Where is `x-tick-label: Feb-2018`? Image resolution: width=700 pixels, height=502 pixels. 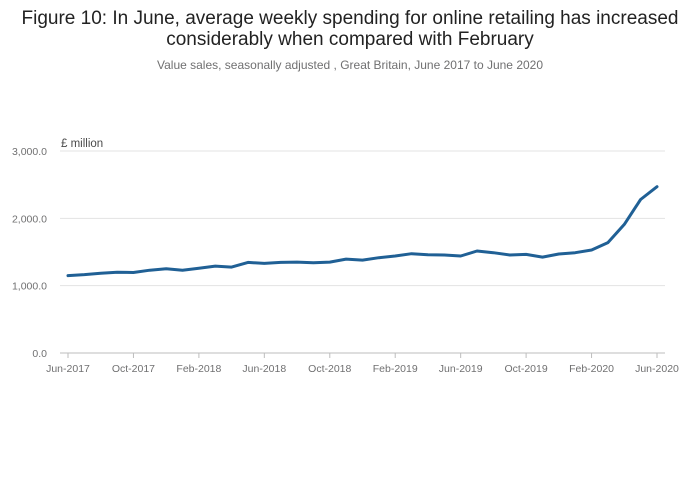 x-tick-label: Feb-2018 is located at coordinates (198, 369).